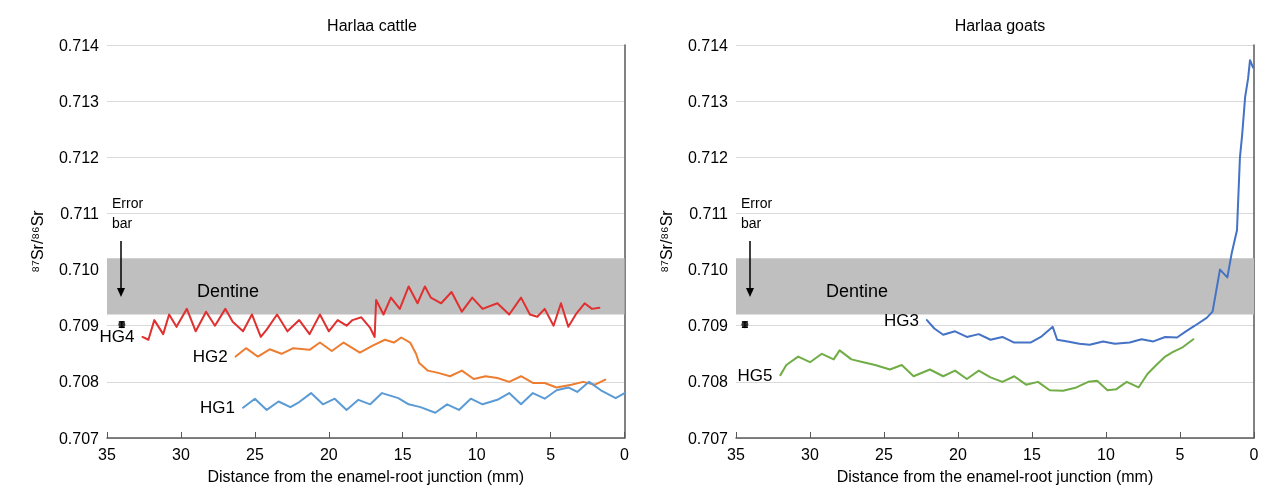 The width and height of the screenshot is (1264, 504). I want to click on series-label: HG5, so click(755, 375).